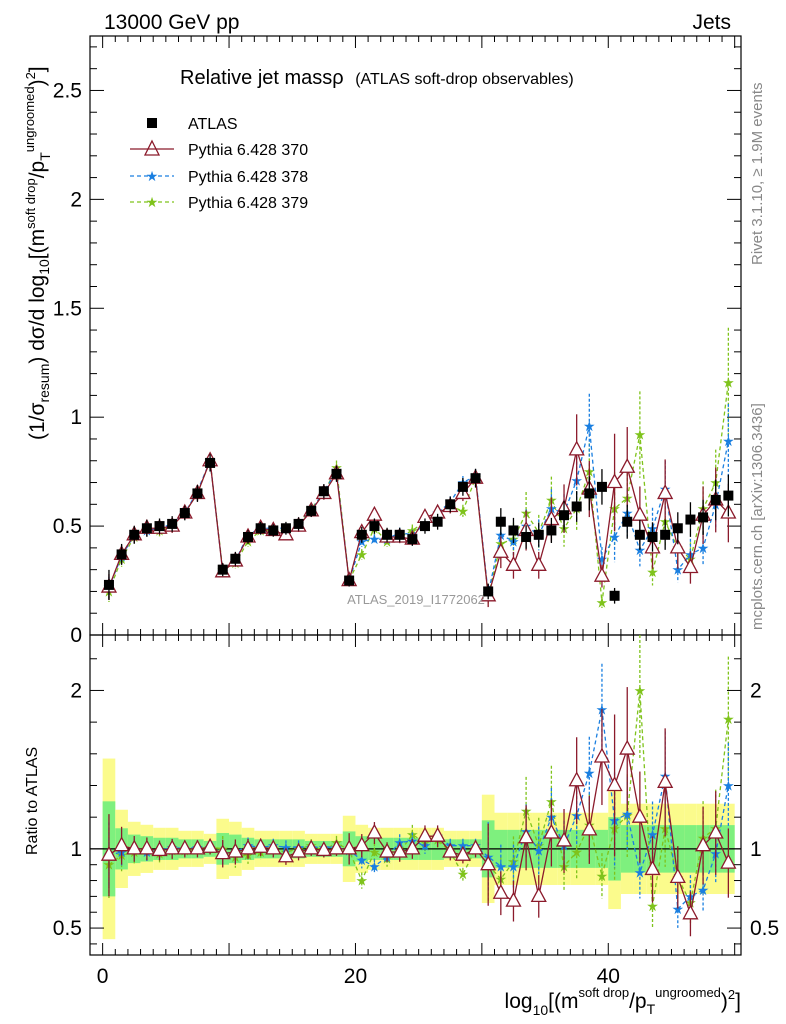 This screenshot has width=786, height=1024. Describe the element at coordinates (563, 1001) in the screenshot. I see `x-label-part-3: [(m` at that location.